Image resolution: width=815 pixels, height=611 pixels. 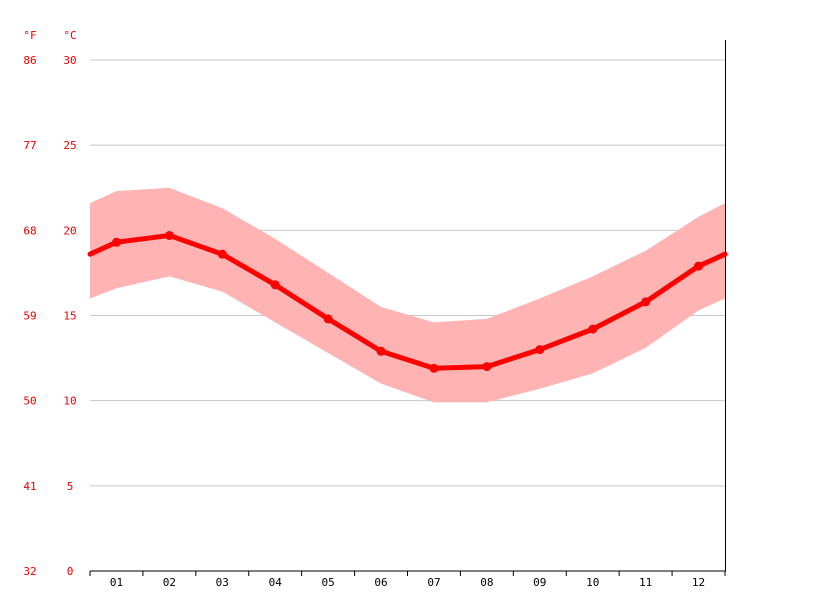 What do you see at coordinates (29, 316) in the screenshot?
I see `y-tick-label-fahrenheit: 59` at bounding box center [29, 316].